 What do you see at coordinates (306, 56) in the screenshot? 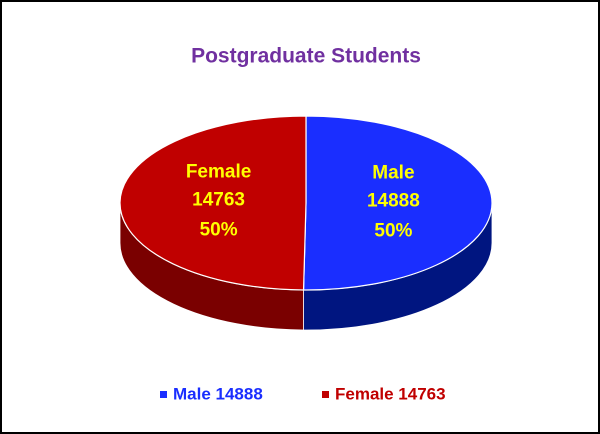
I see `chart-title: Postgraduate Students` at bounding box center [306, 56].